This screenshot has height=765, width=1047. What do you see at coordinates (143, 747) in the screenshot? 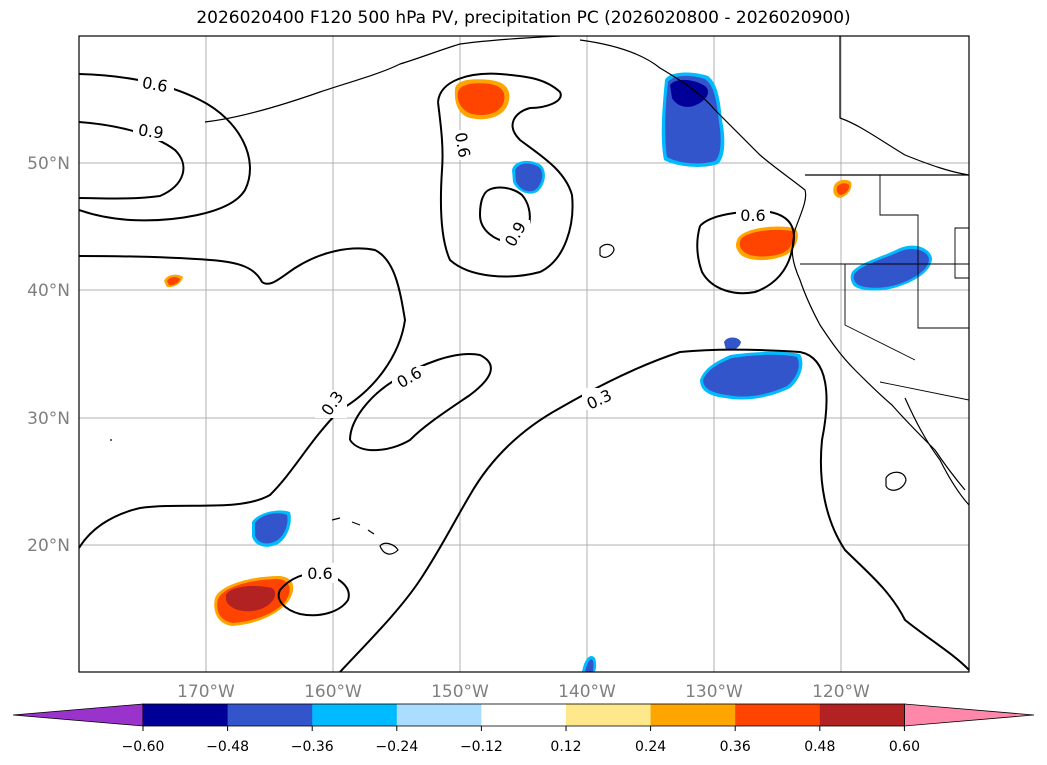
I see `colorbar-tick-label: −0.60` at bounding box center [143, 747].